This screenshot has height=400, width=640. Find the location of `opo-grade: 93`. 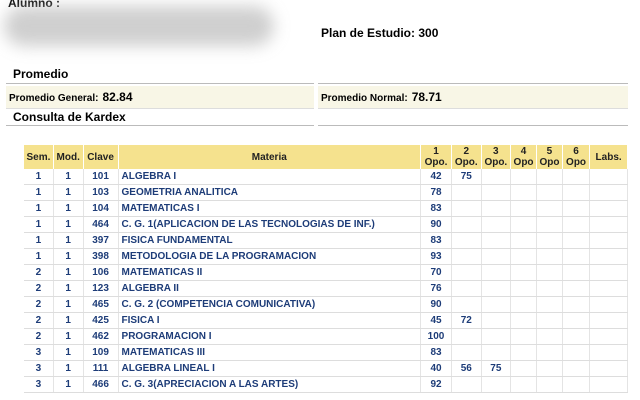

opo-grade: 93 is located at coordinates (436, 256).